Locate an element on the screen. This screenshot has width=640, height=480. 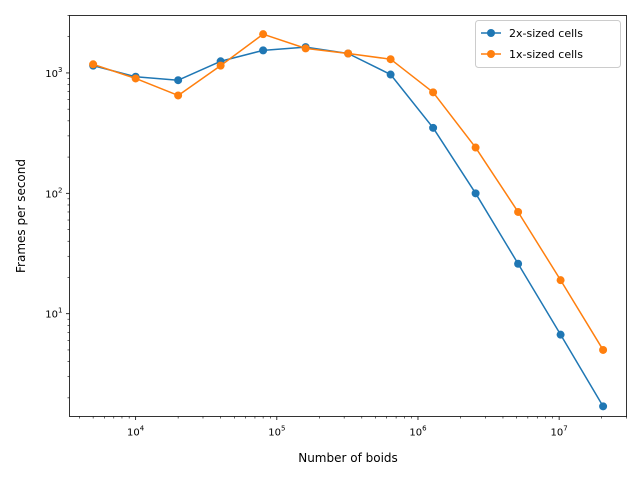
legend-label: 1x-sized cells is located at coordinates (546, 54).